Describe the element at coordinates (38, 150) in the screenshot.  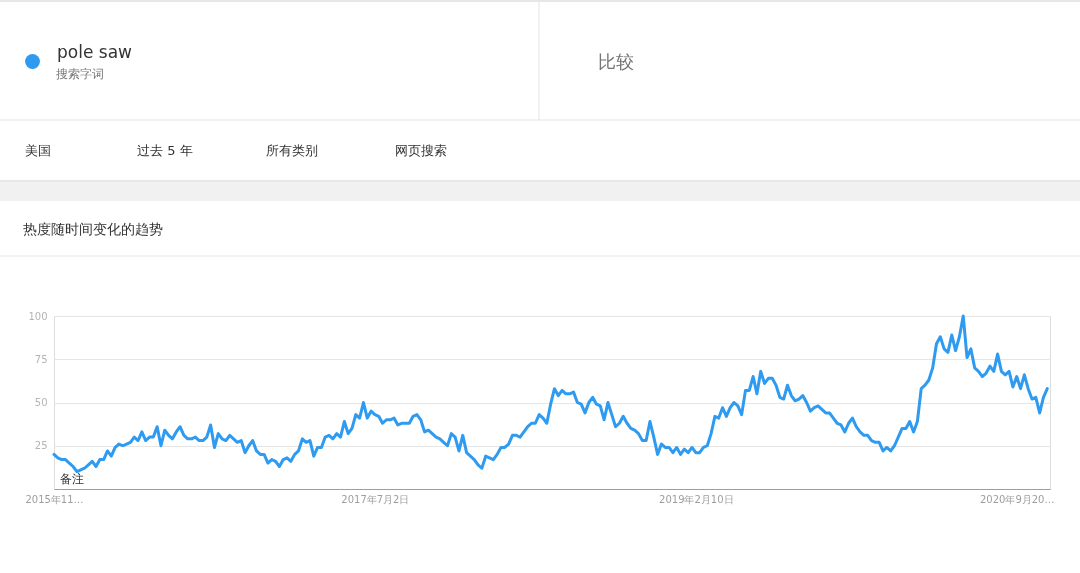
I see `text: 美国` at that location.